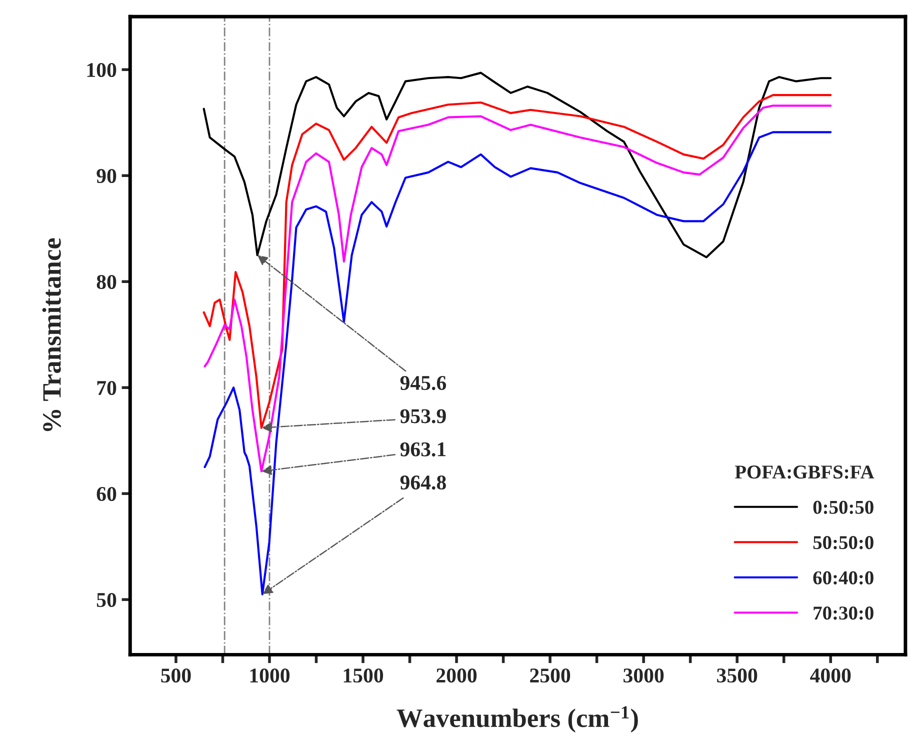  I want to click on annotation: 963.1, so click(423, 449).